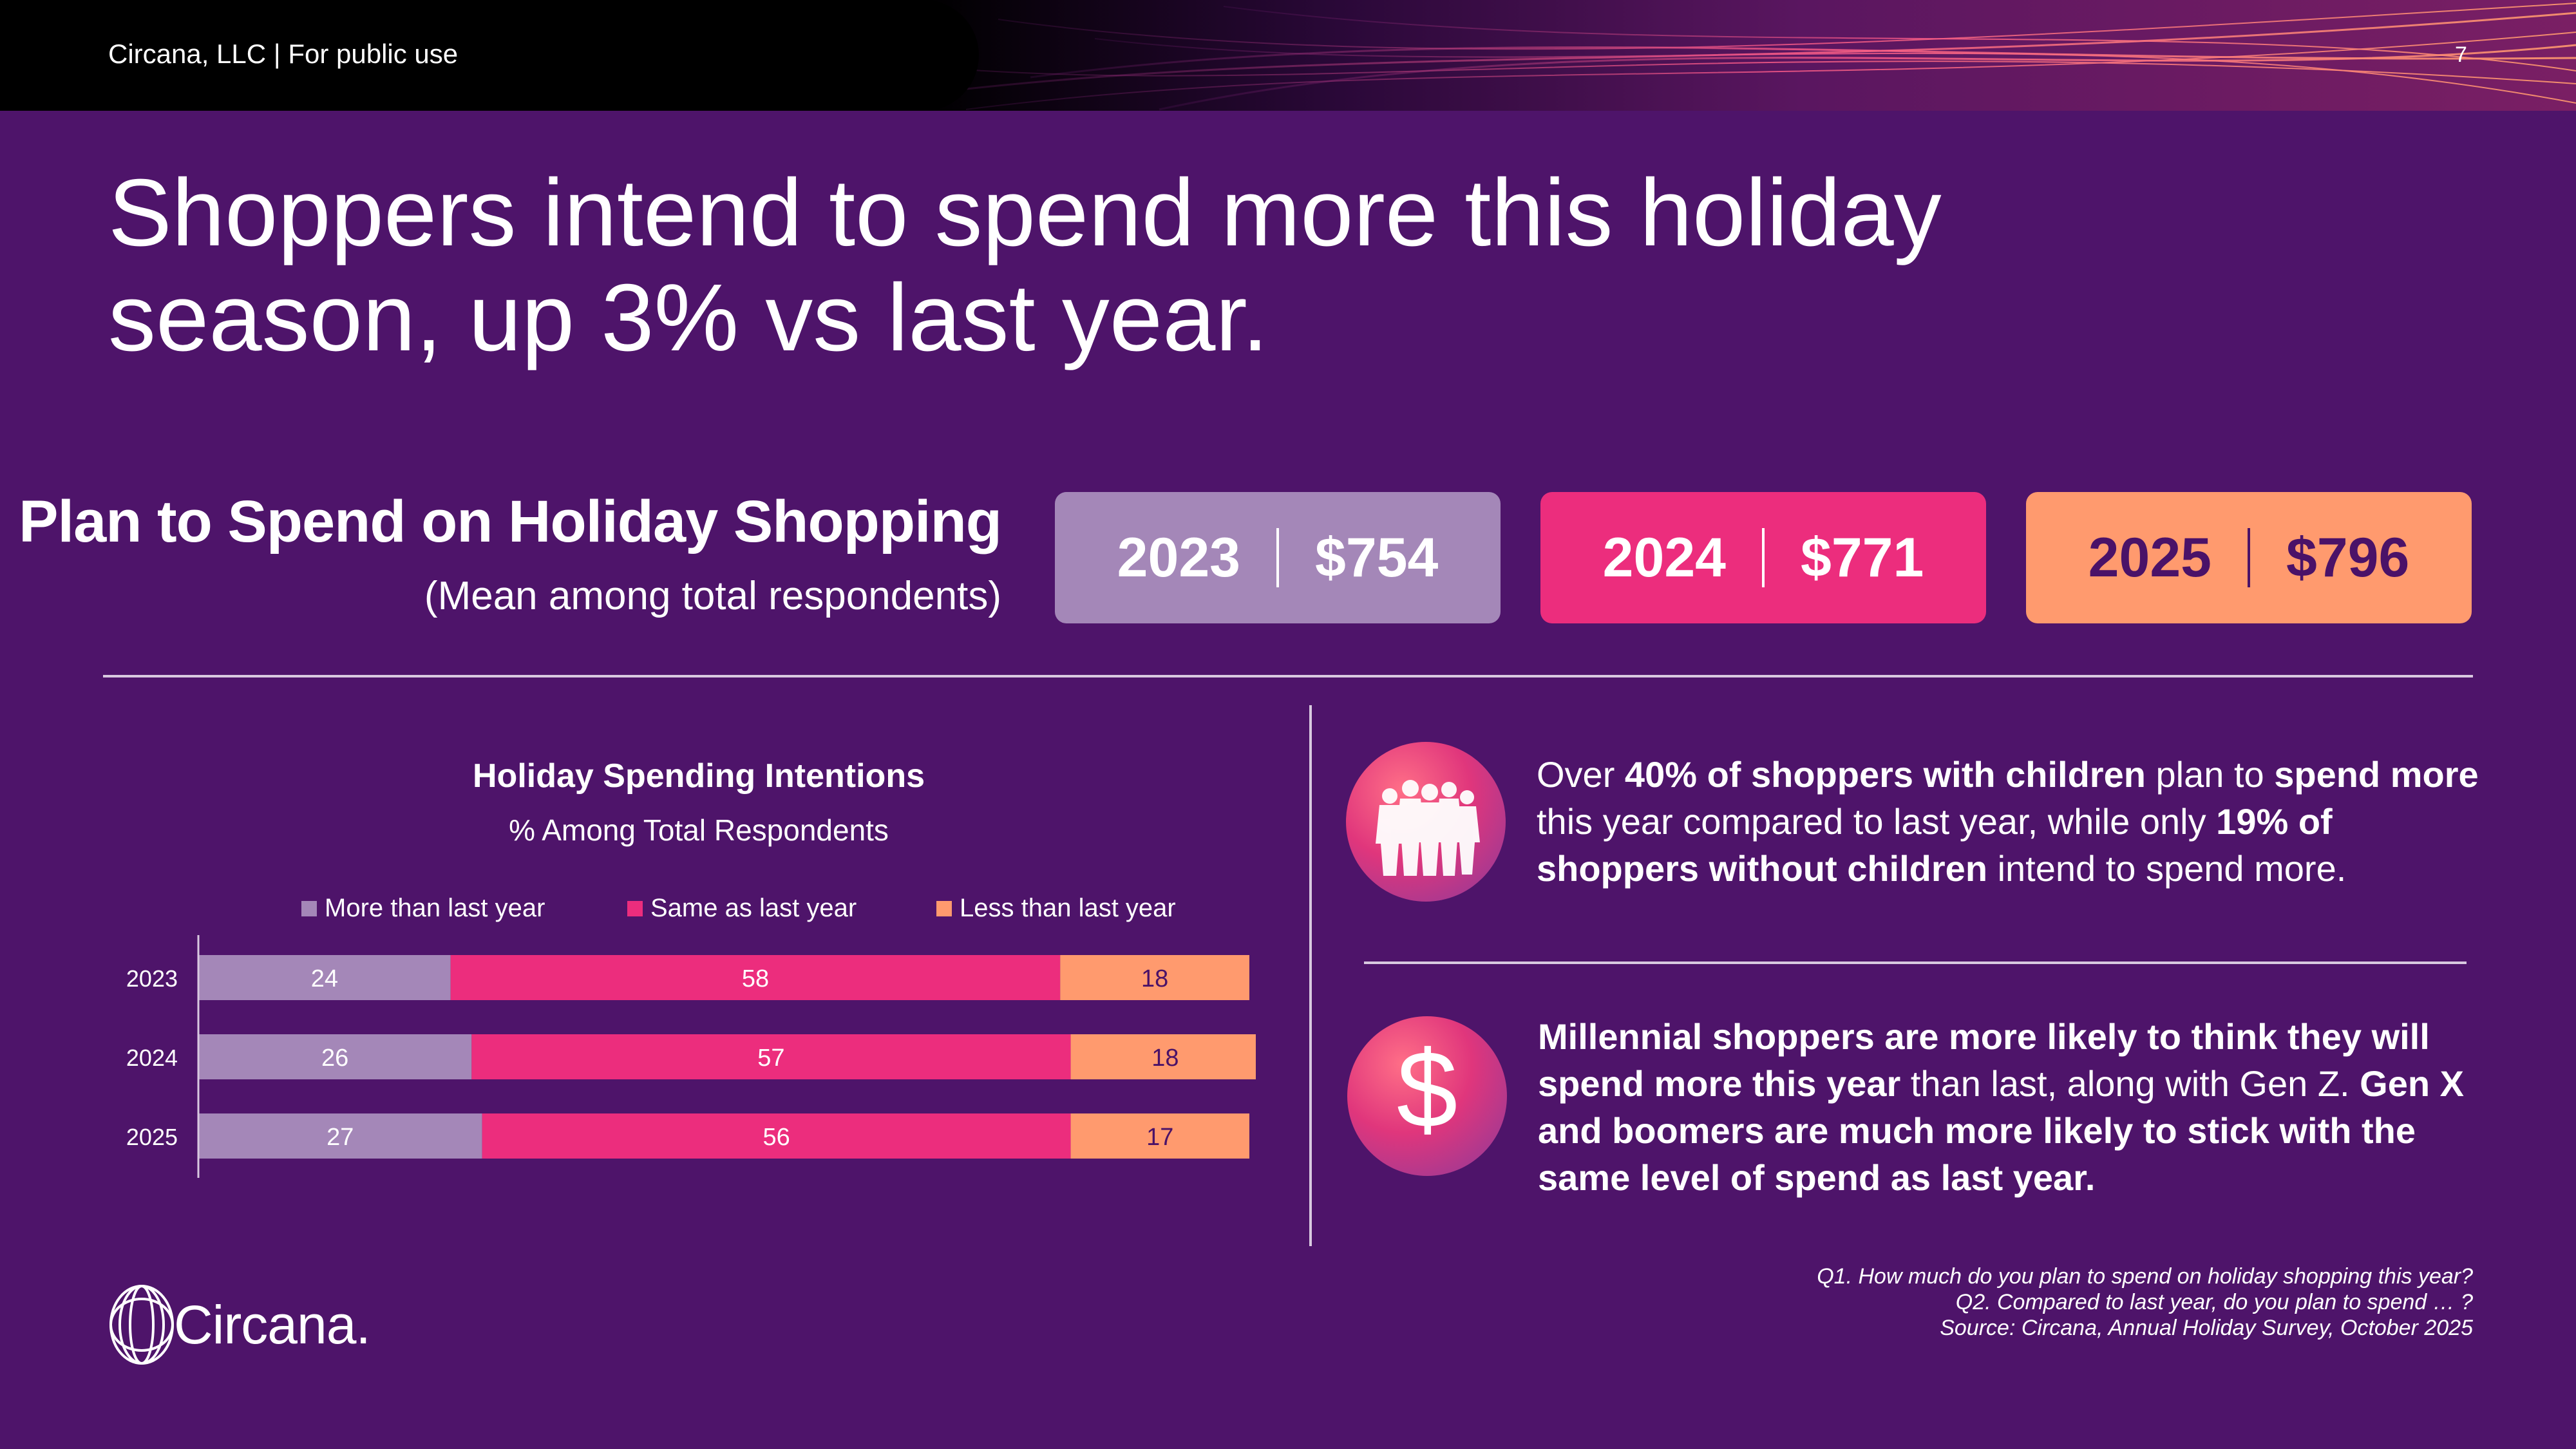  What do you see at coordinates (1428, 828) in the screenshot?
I see `people-silhouette` at bounding box center [1428, 828].